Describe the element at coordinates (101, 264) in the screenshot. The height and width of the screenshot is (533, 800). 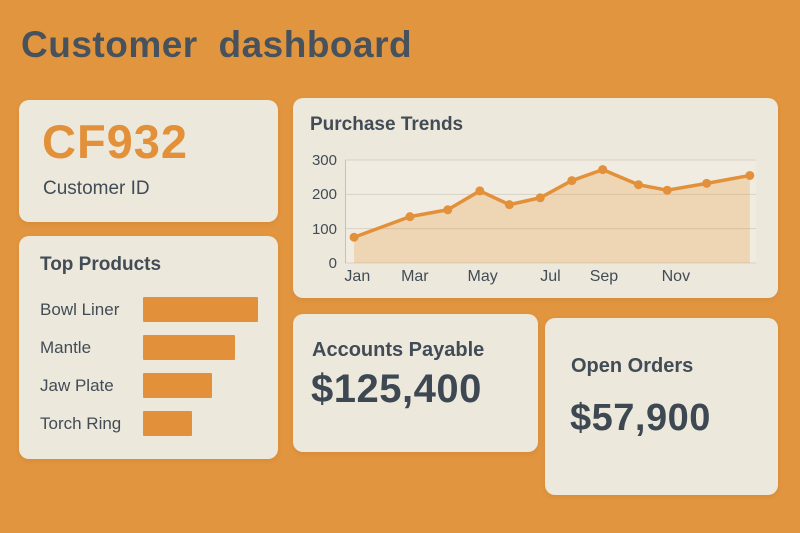
I see `top-products-title: Top Products` at that location.